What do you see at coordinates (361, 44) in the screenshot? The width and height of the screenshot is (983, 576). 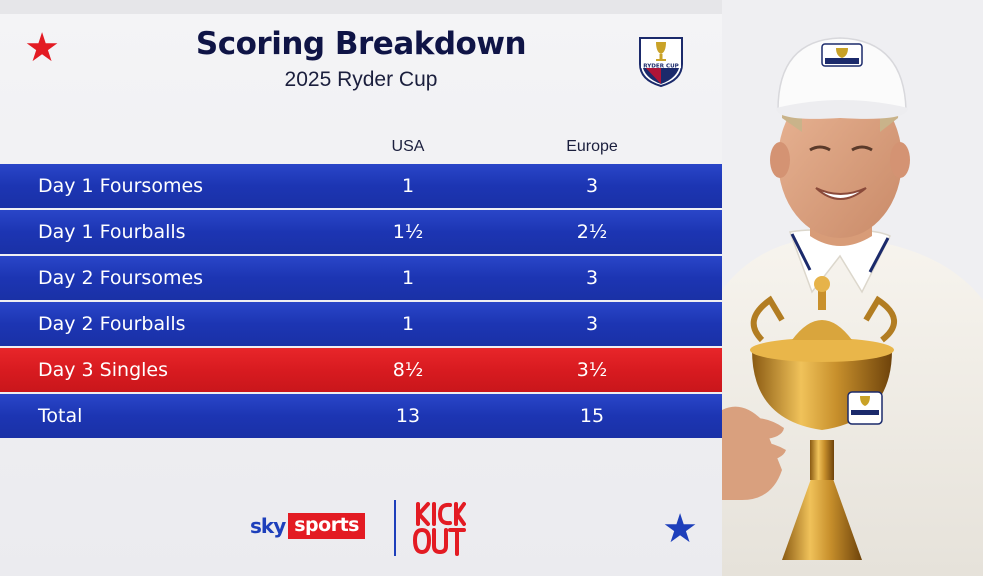 I see `page-title: Scoring Breakdown` at bounding box center [361, 44].